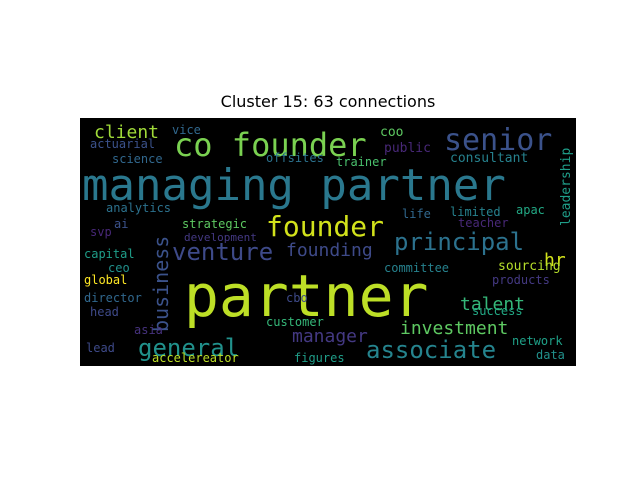 The height and width of the screenshot is (480, 640). Describe the element at coordinates (416, 214) in the screenshot. I see `cloud-word-life: life` at that location.